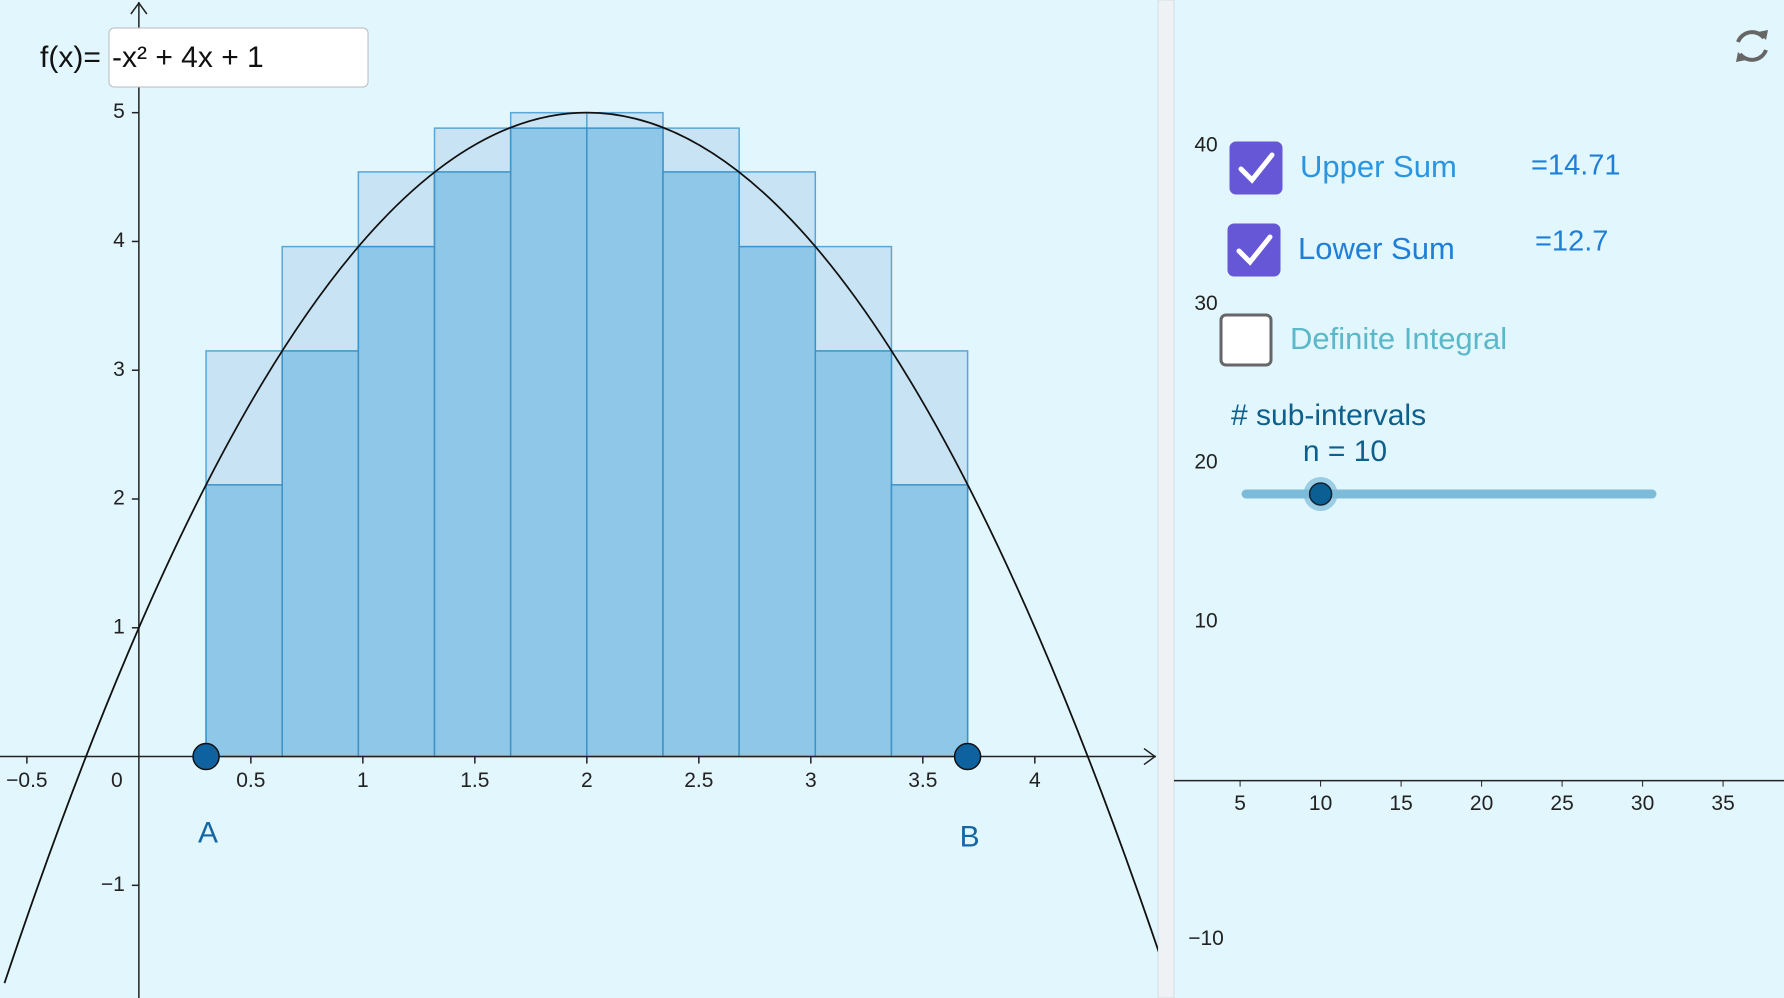 Image resolution: width=1784 pixels, height=998 pixels. I want to click on side-y-tick-label: 40, so click(1205, 144).